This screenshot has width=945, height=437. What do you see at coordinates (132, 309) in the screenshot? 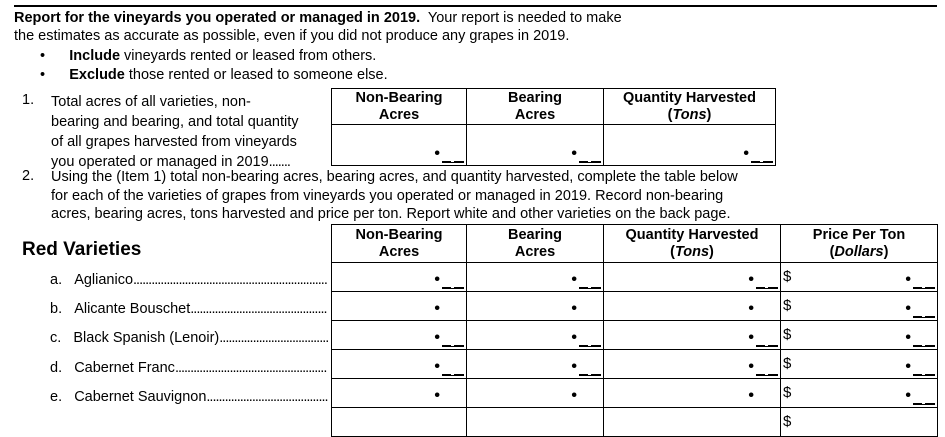
I see `variety-name: Alicante Bouschet` at bounding box center [132, 309].